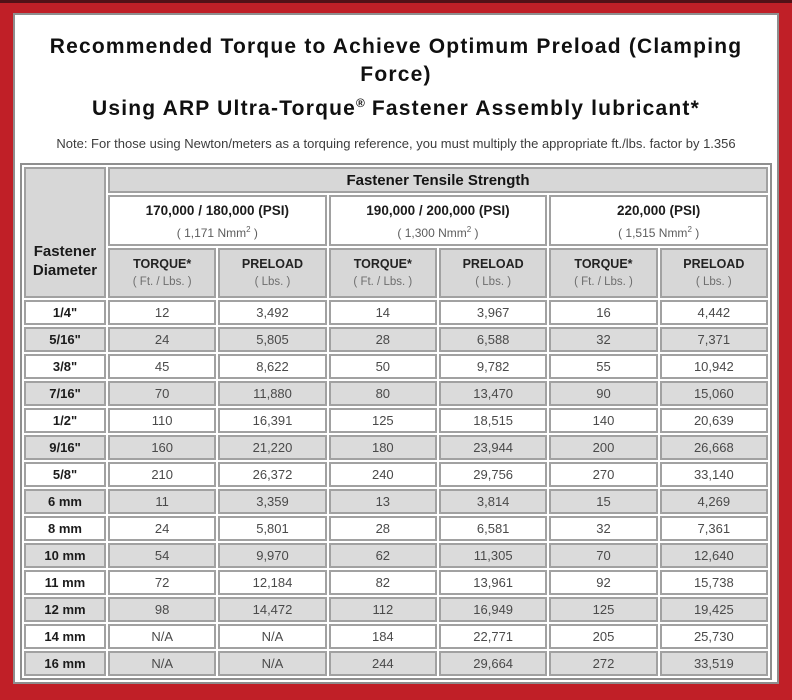  What do you see at coordinates (65, 232) in the screenshot?
I see `corner-header-fastener-diameter: Fastener Diameter` at bounding box center [65, 232].